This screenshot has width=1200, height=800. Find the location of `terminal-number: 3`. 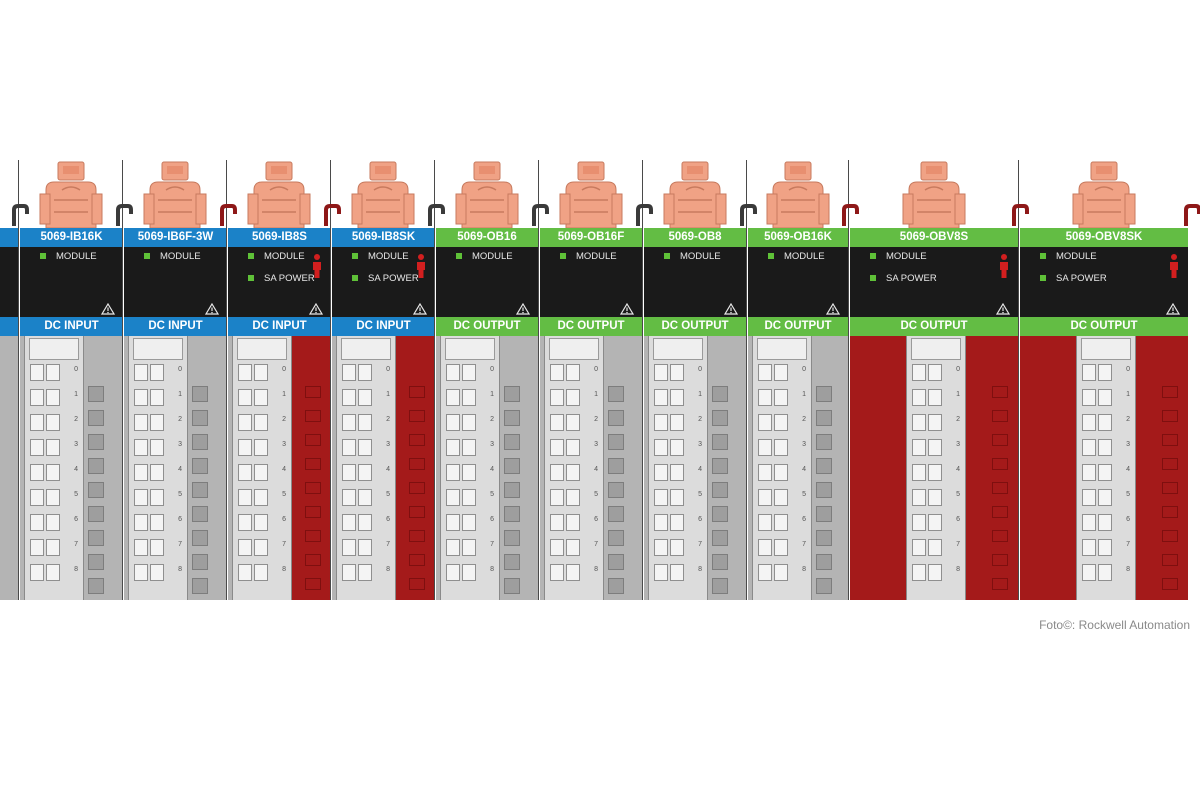

terminal-number: 3 is located at coordinates (804, 444).